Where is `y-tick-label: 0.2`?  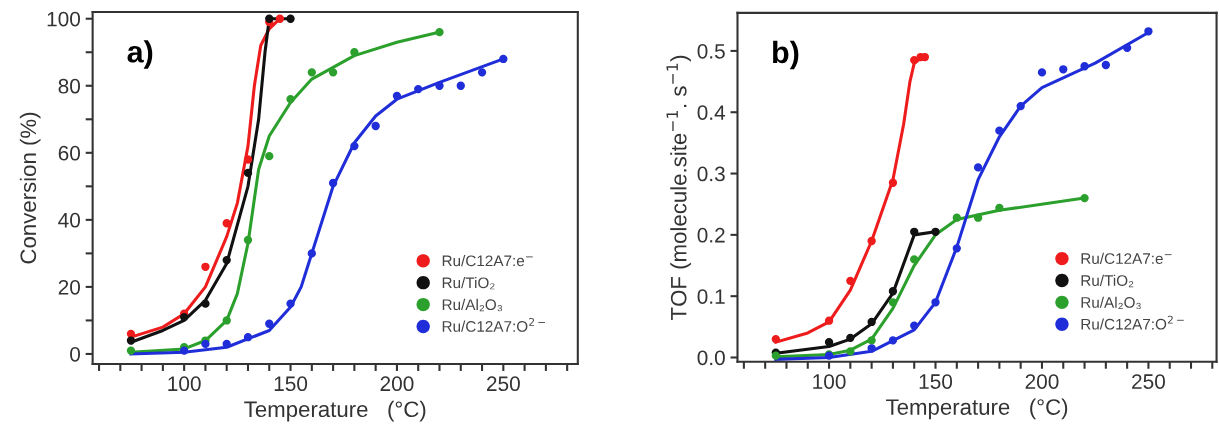
y-tick-label: 0.2 is located at coordinates (711, 235).